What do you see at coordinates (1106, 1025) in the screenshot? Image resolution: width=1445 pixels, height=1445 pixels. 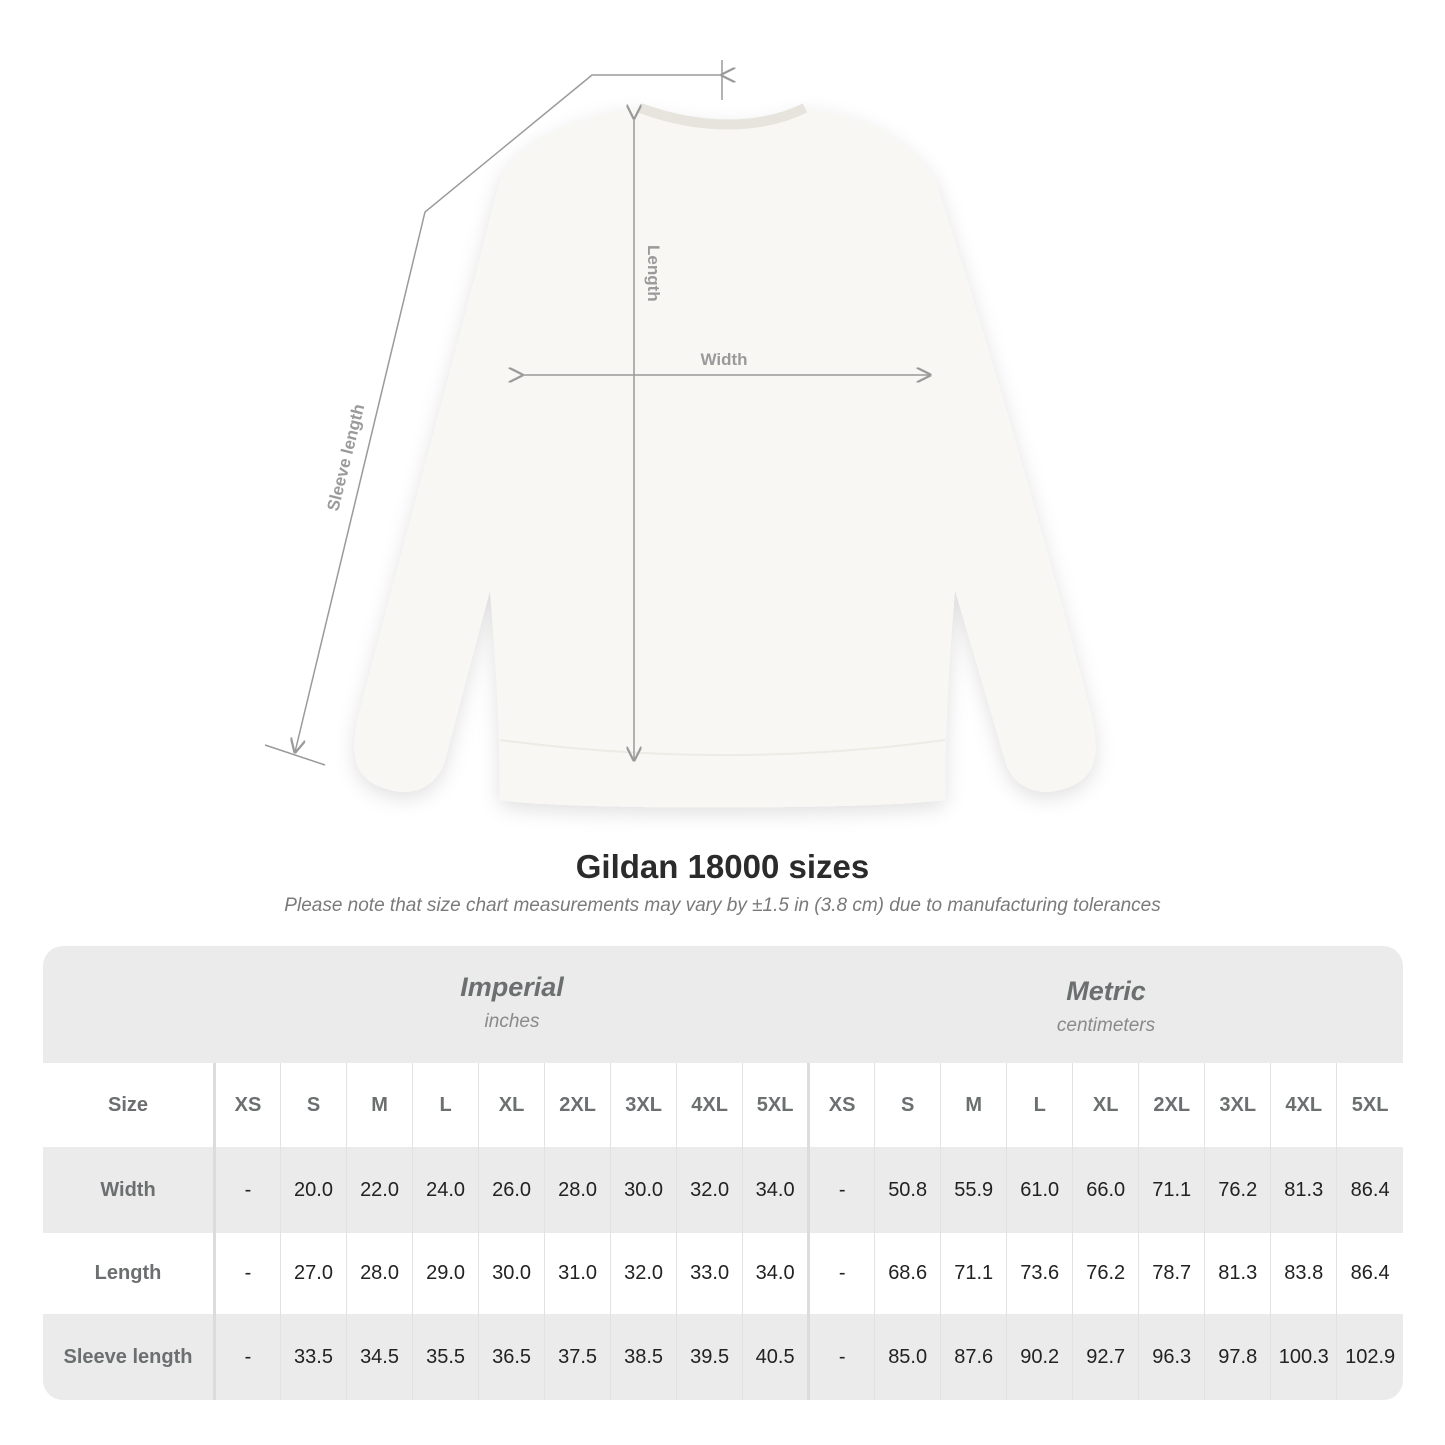 I see `metric-unit: centimeters` at bounding box center [1106, 1025].